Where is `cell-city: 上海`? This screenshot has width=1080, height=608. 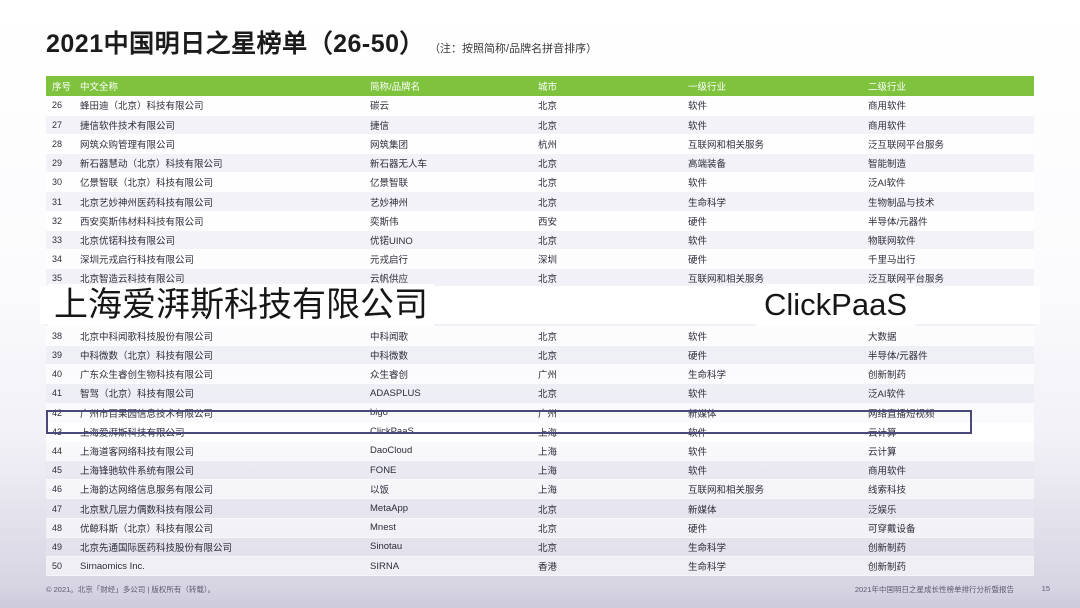 cell-city: 上海 is located at coordinates (609, 470).